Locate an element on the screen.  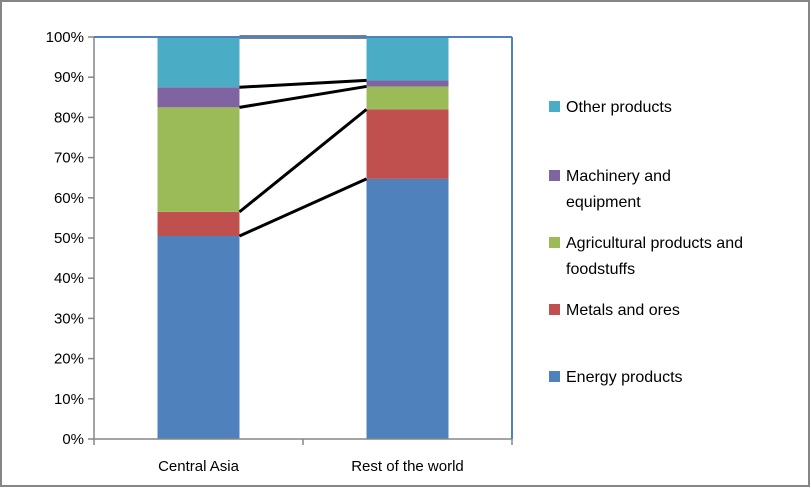
legend-swatch-other-products is located at coordinates (554, 106).